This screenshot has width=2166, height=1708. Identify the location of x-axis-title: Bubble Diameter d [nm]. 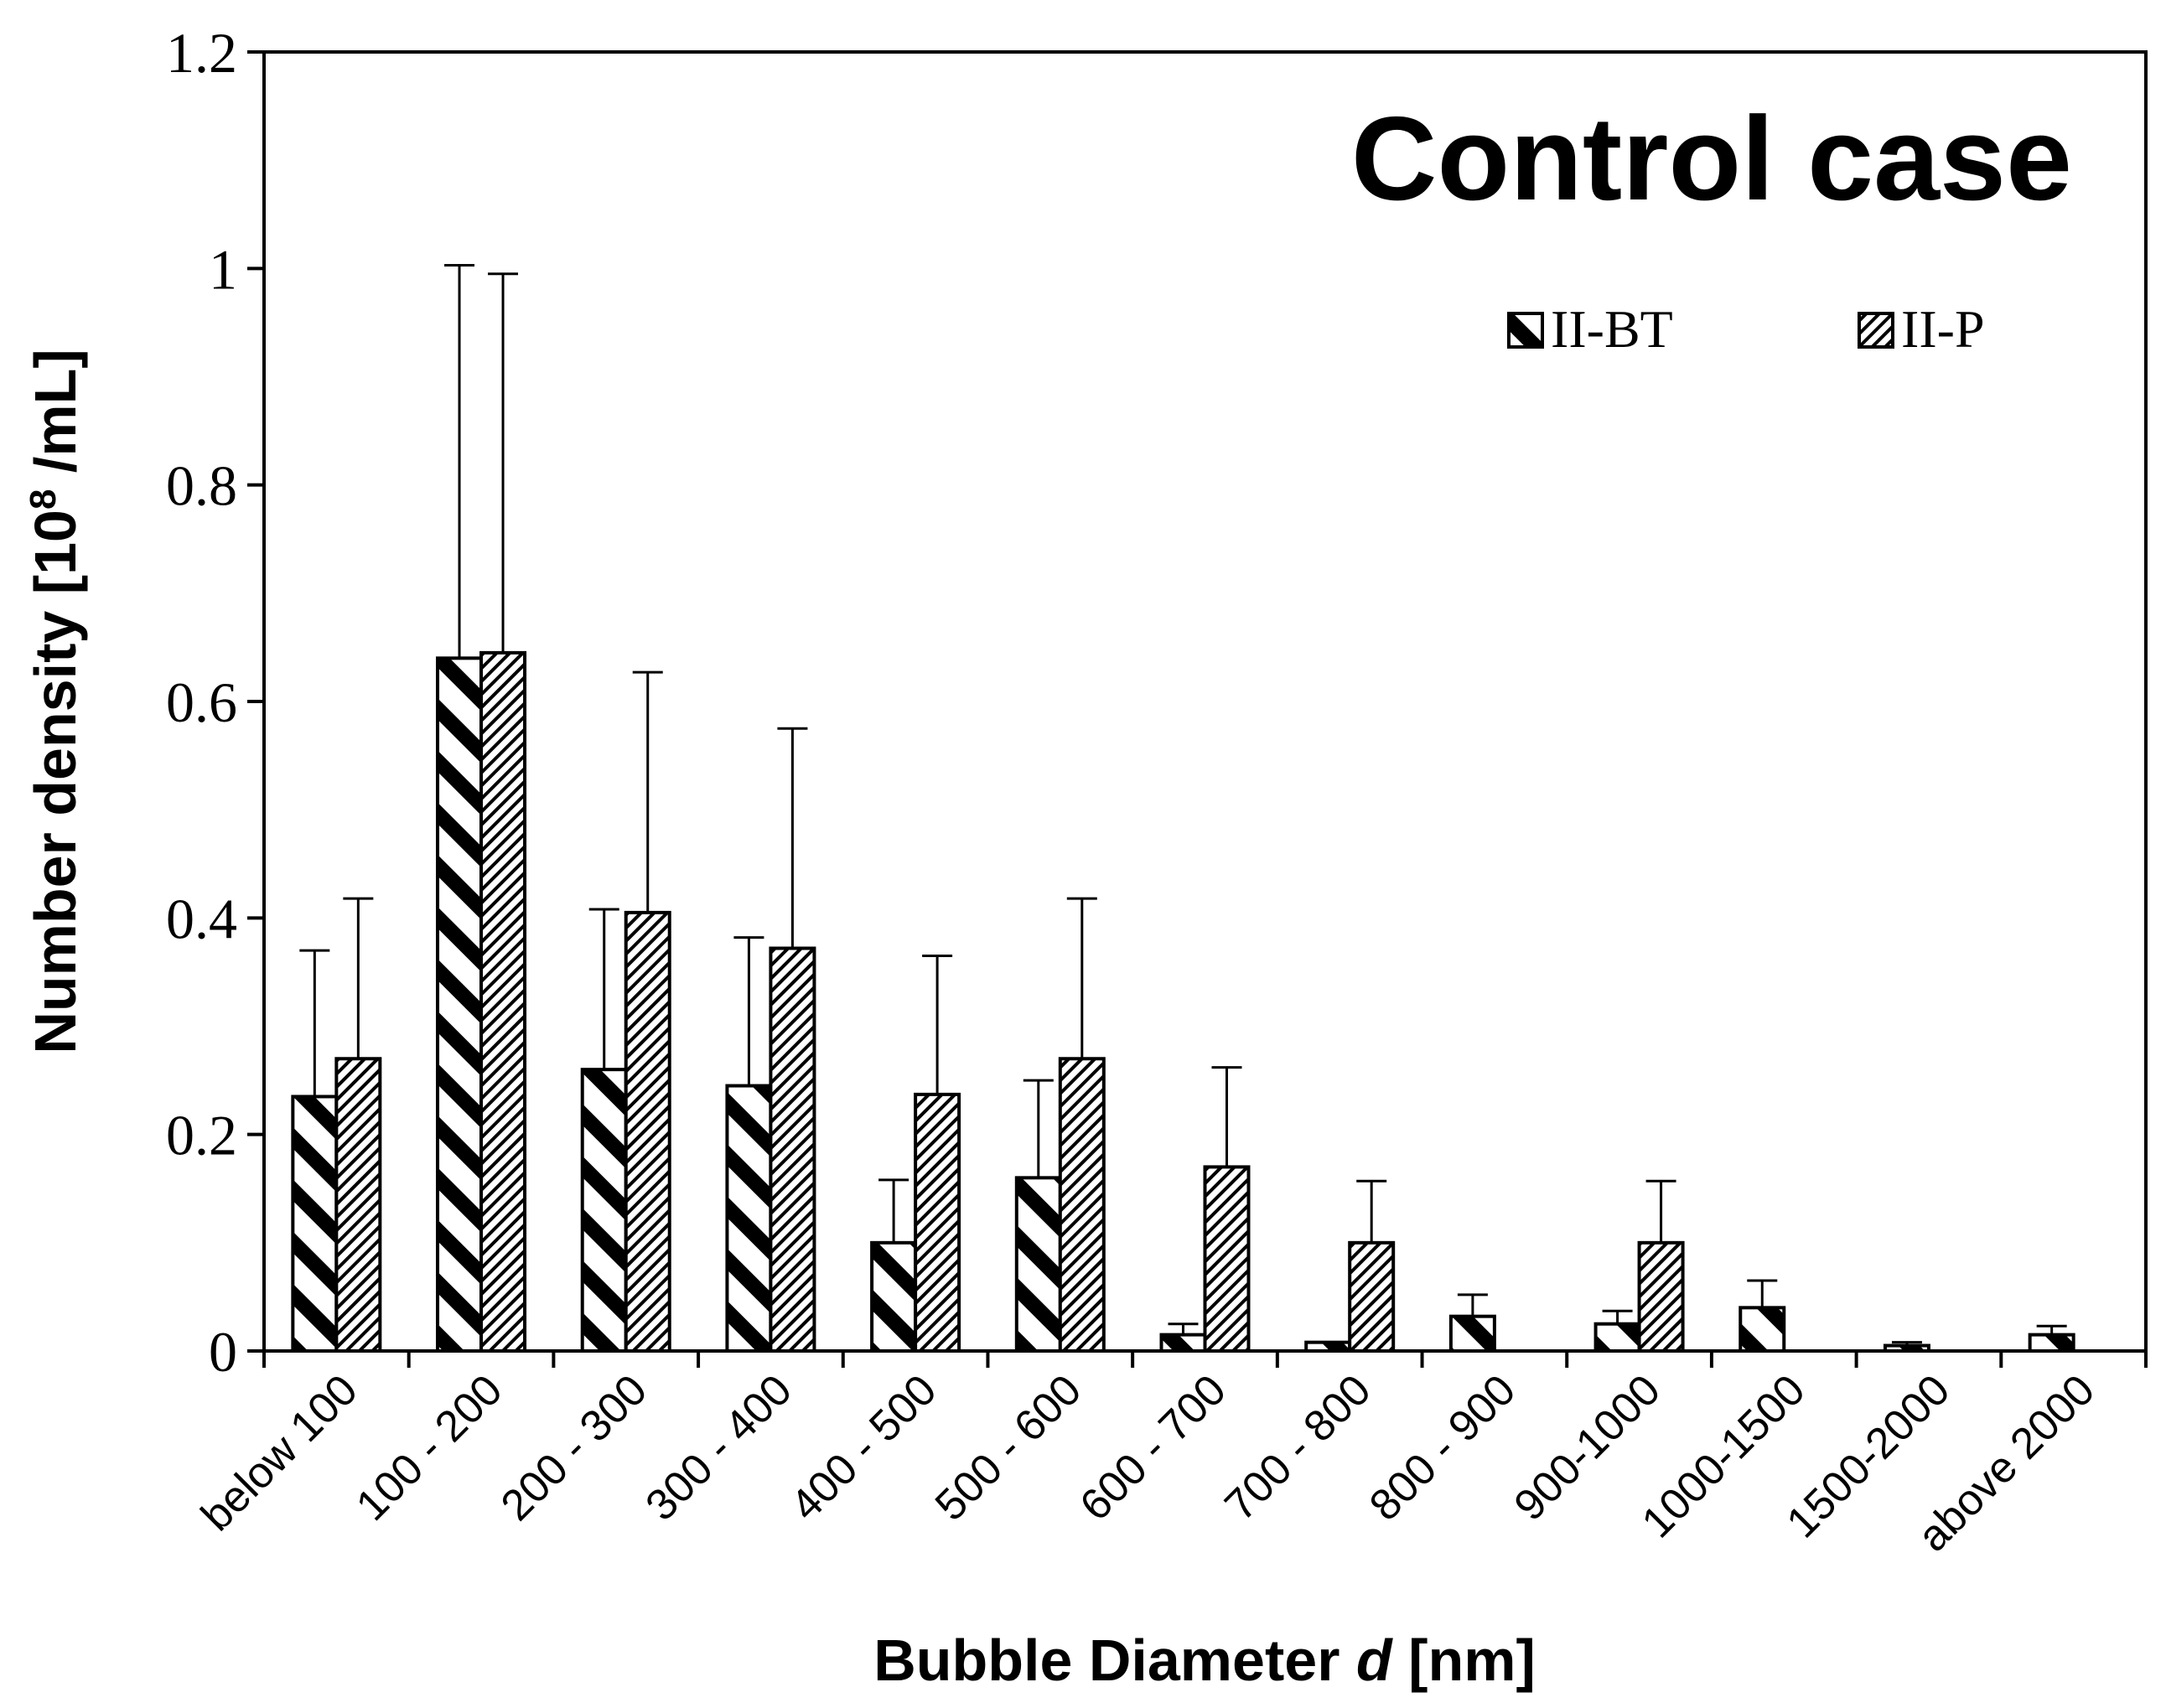
(1204, 1661).